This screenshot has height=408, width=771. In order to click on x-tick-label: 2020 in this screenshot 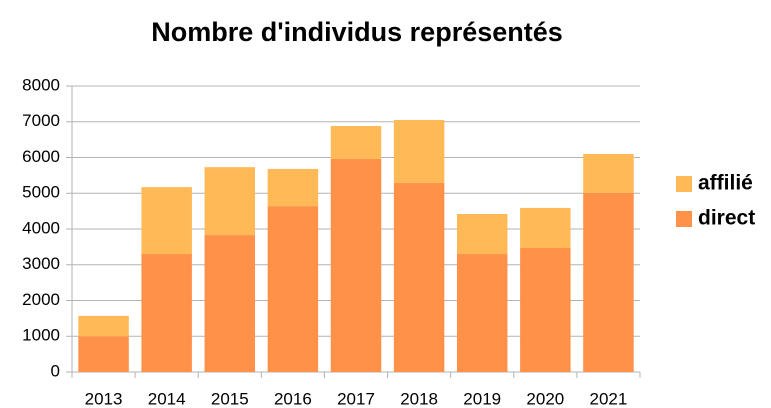, I will do `click(545, 398)`.